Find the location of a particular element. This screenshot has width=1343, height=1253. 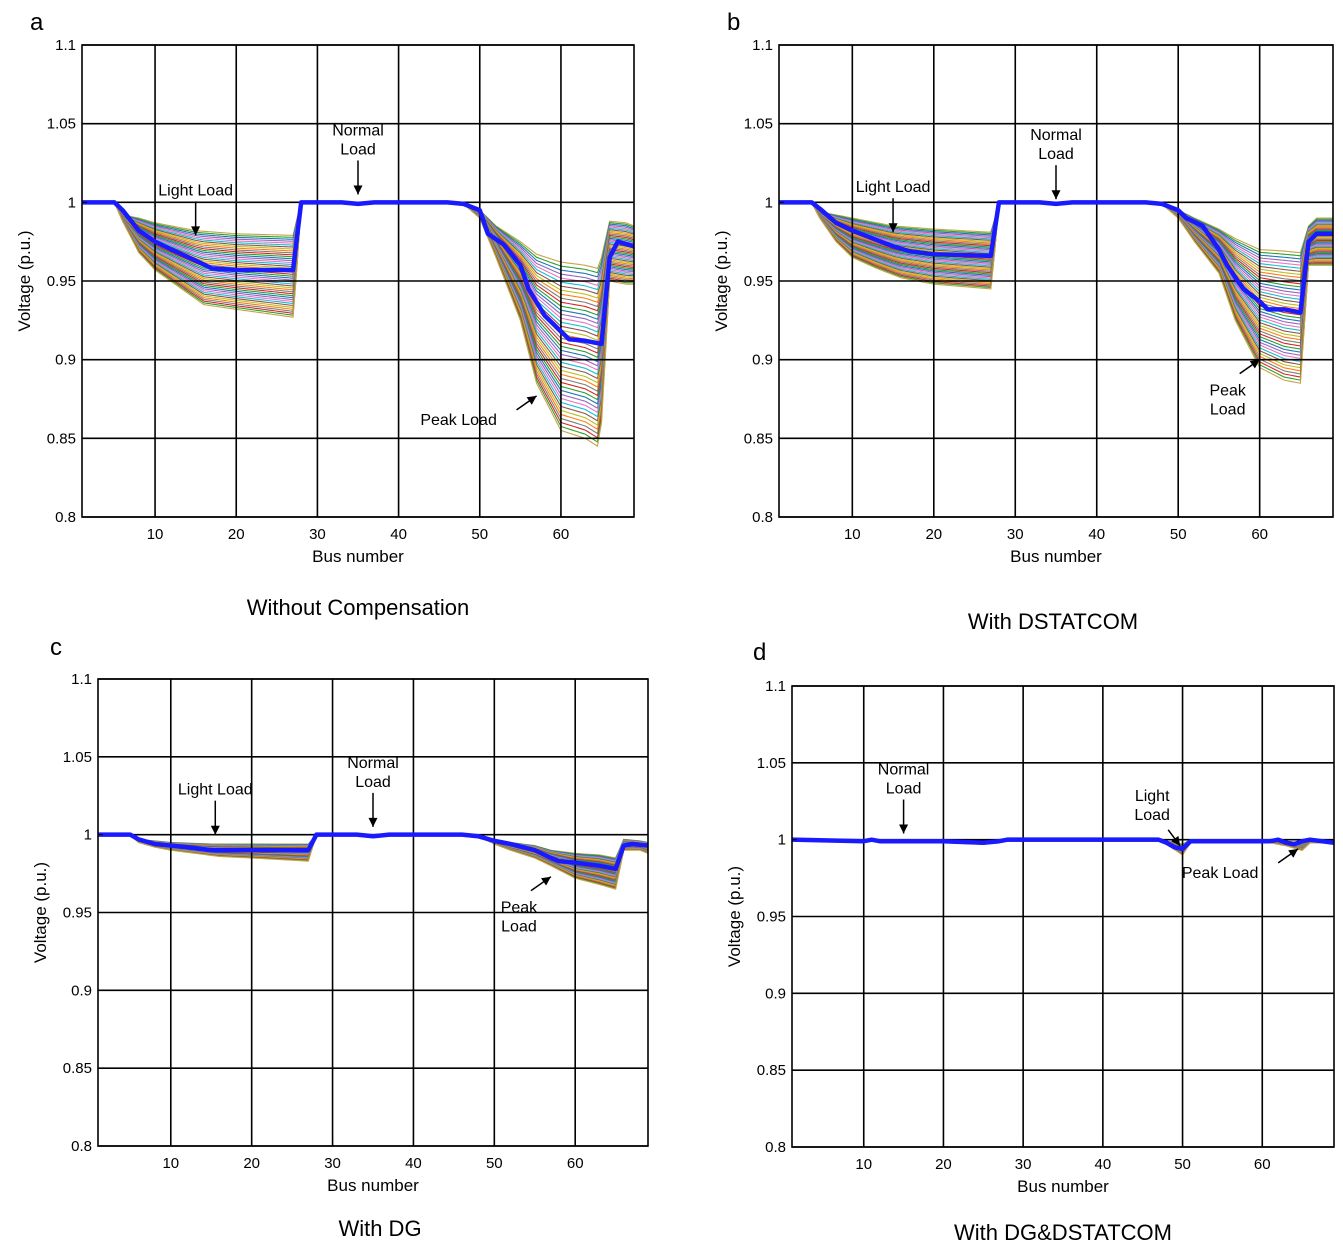

panel-c-ytick-label: 0.85 is located at coordinates (77, 1068).